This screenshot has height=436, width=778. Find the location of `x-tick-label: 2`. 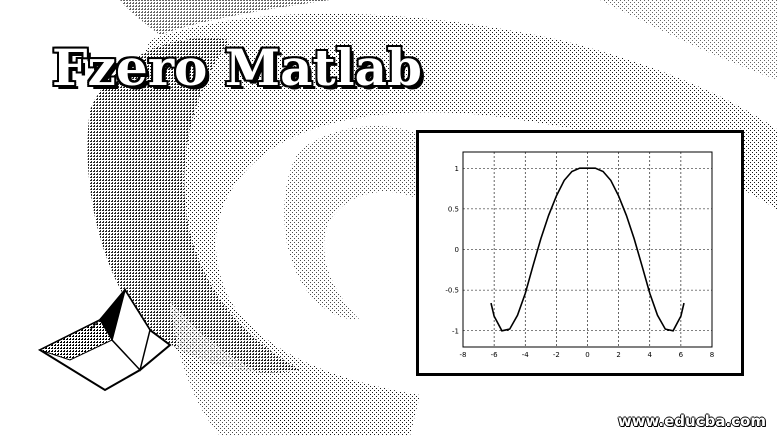

x-tick-label: 2 is located at coordinates (618, 355).